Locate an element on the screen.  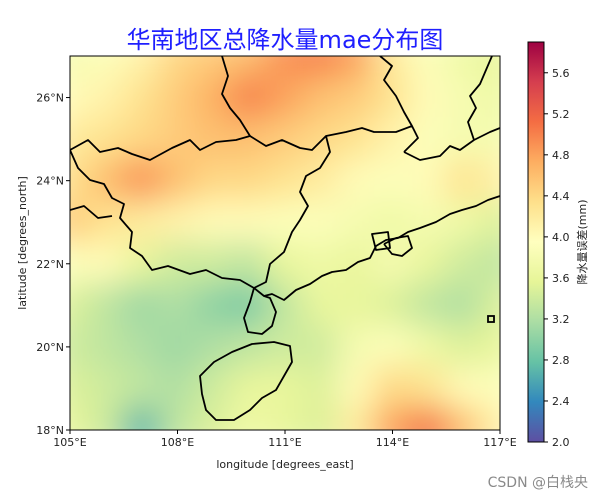
y-tick-label: 20°N is located at coordinates (50, 347).